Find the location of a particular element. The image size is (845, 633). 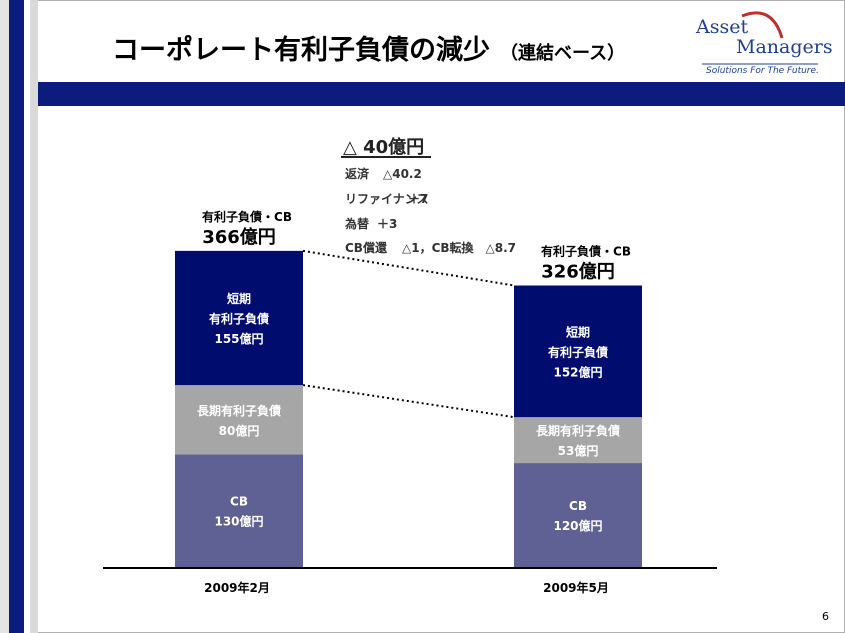

left-edge-strip is located at coordinates (4, 316).